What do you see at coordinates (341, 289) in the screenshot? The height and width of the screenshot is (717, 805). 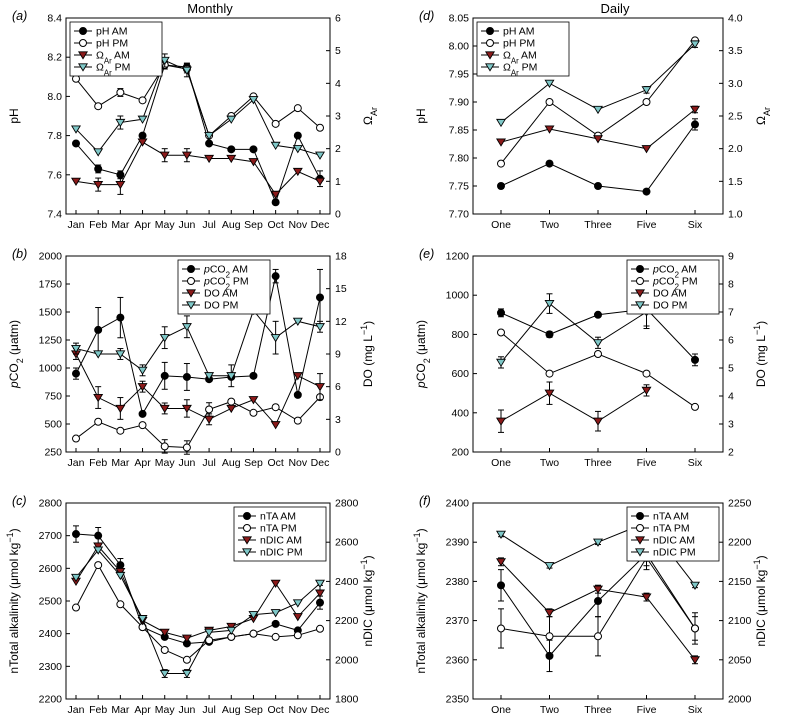 I see `right-tick-label: 15` at bounding box center [341, 289].